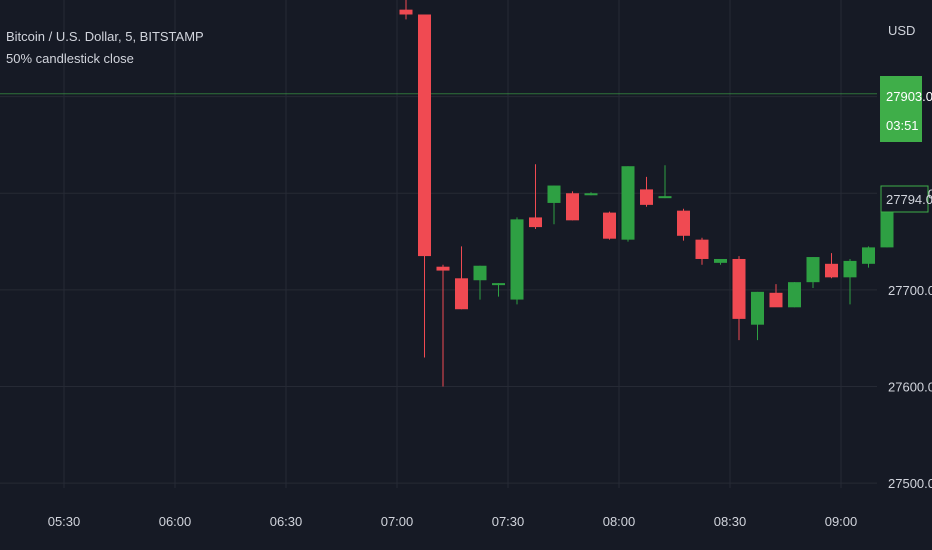  I want to click on time-tick-label: 05:30, so click(64, 521).